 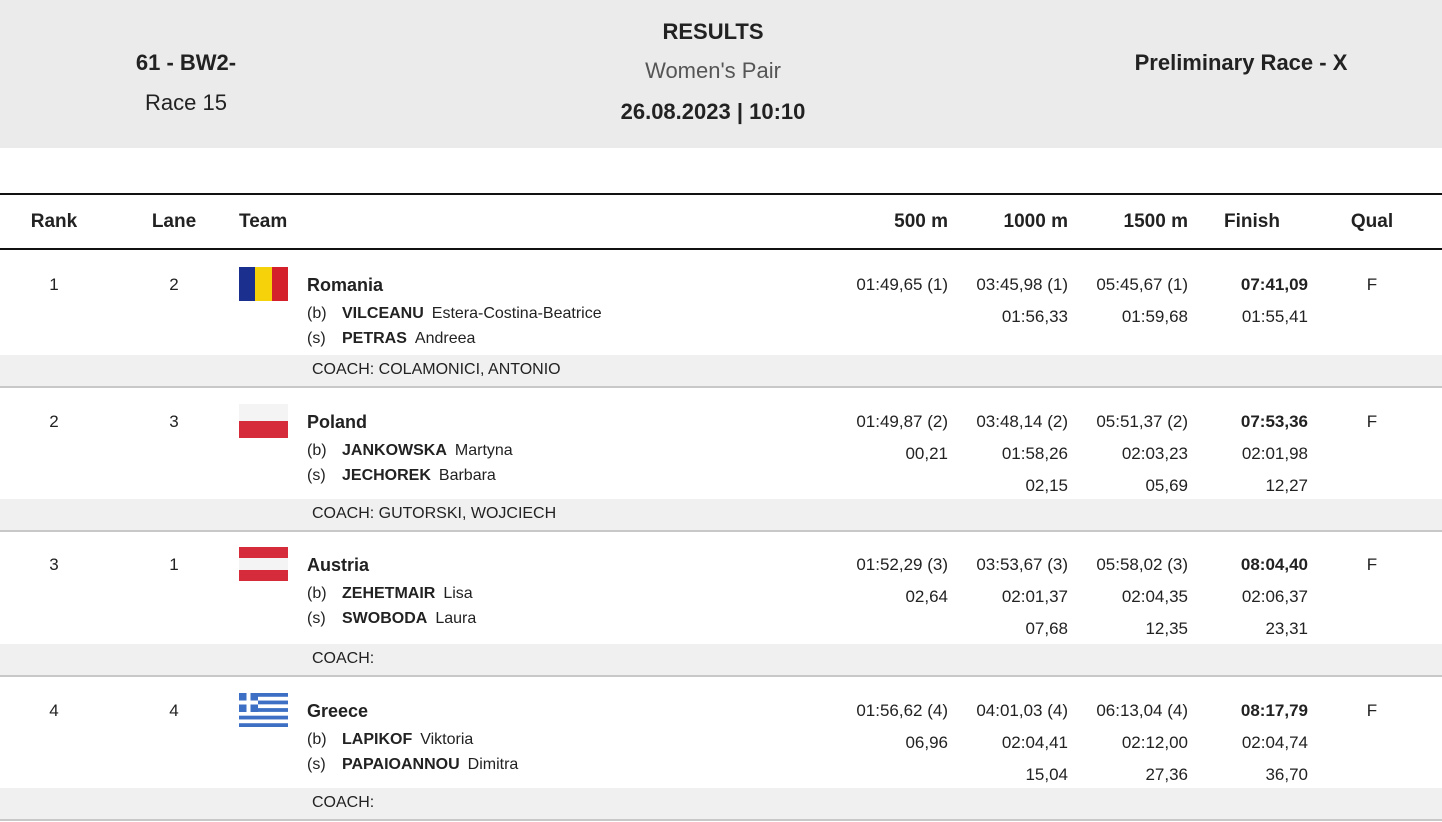 I want to click on time: 01:56,33, so click(x=1034, y=316).